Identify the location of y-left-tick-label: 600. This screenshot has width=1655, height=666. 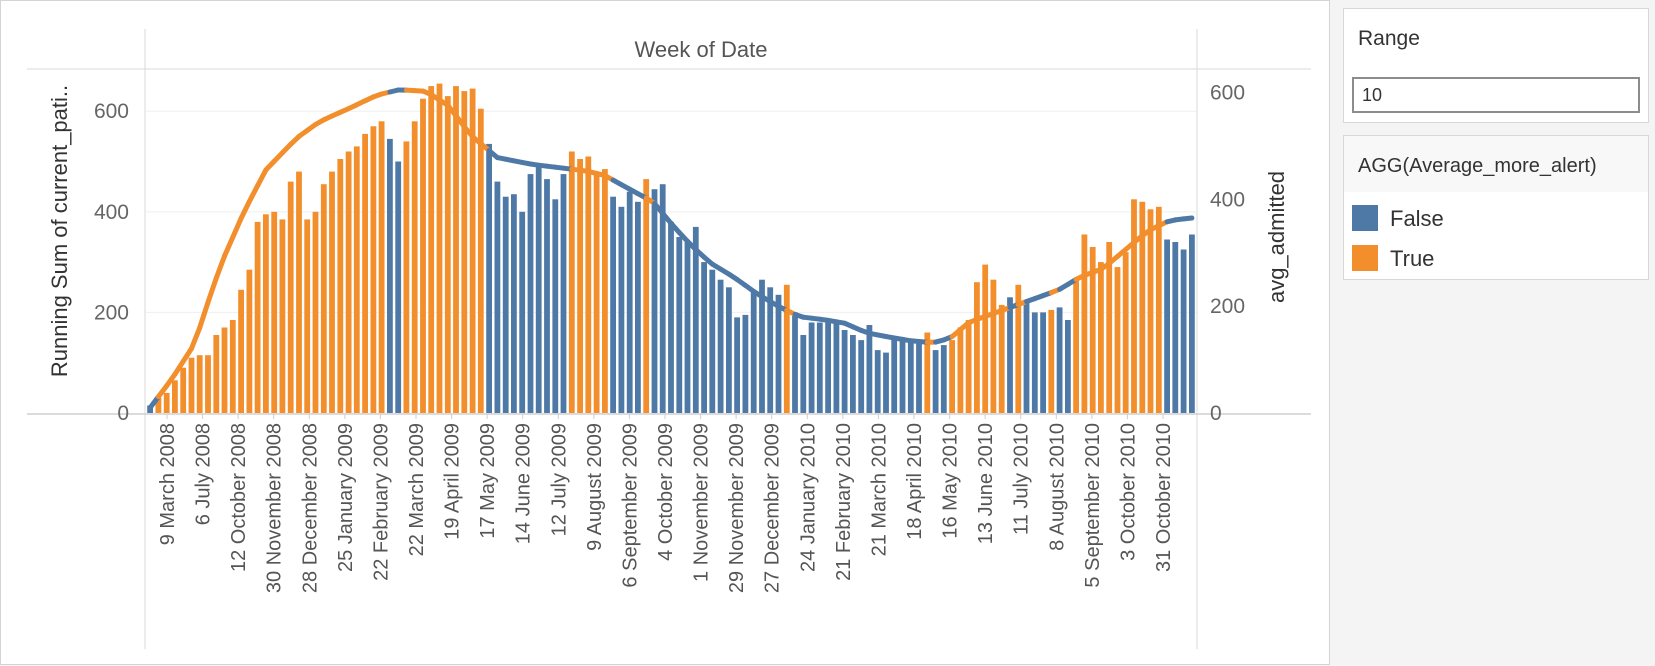
(111, 111).